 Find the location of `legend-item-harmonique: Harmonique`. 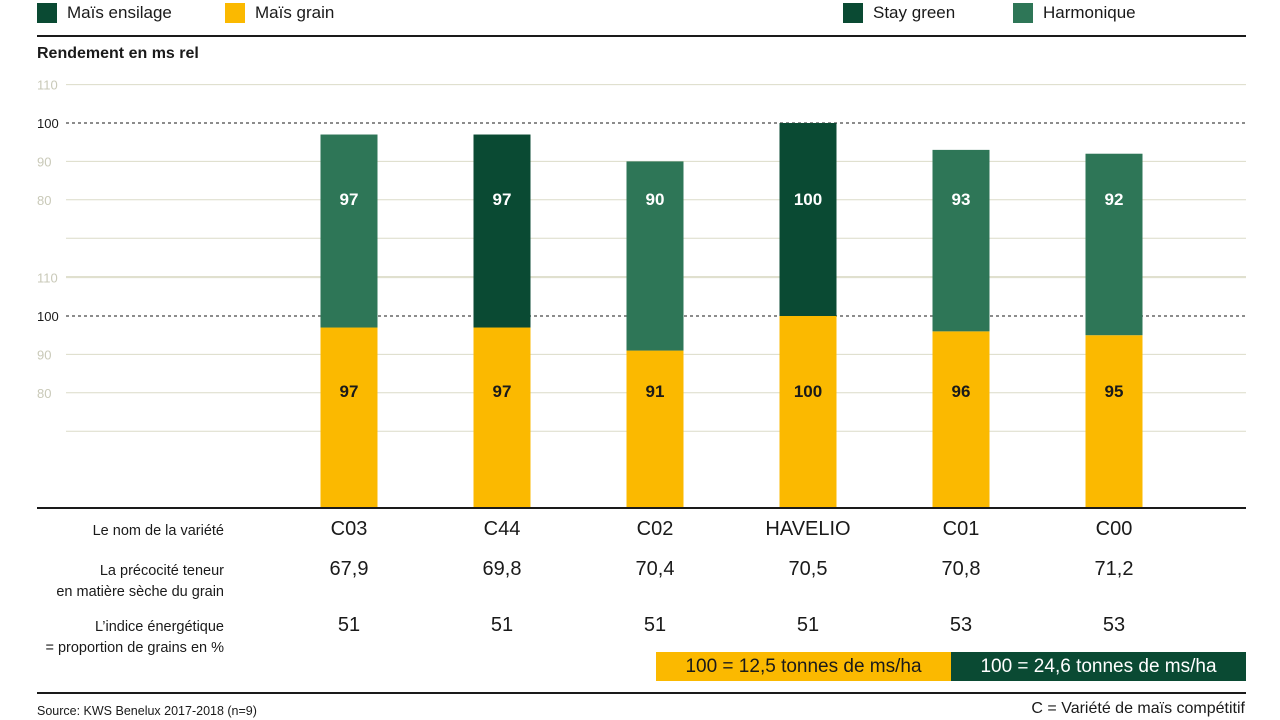

legend-item-harmonique: Harmonique is located at coordinates (1074, 13).